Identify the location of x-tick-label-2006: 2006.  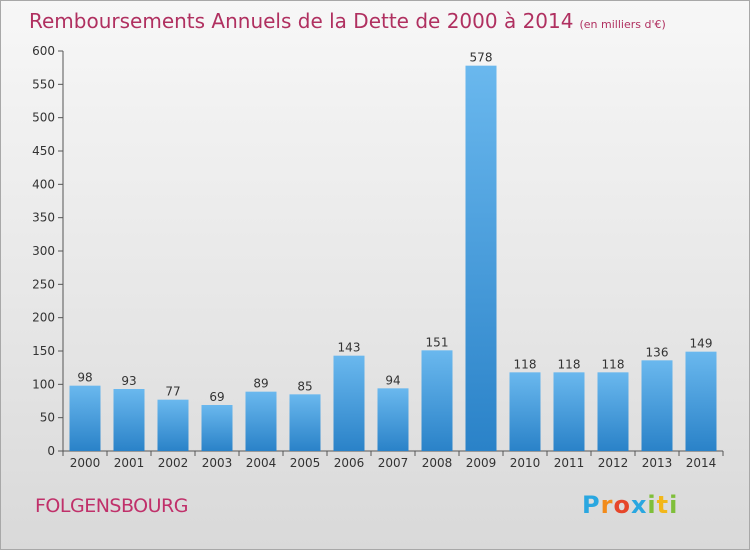
(349, 463).